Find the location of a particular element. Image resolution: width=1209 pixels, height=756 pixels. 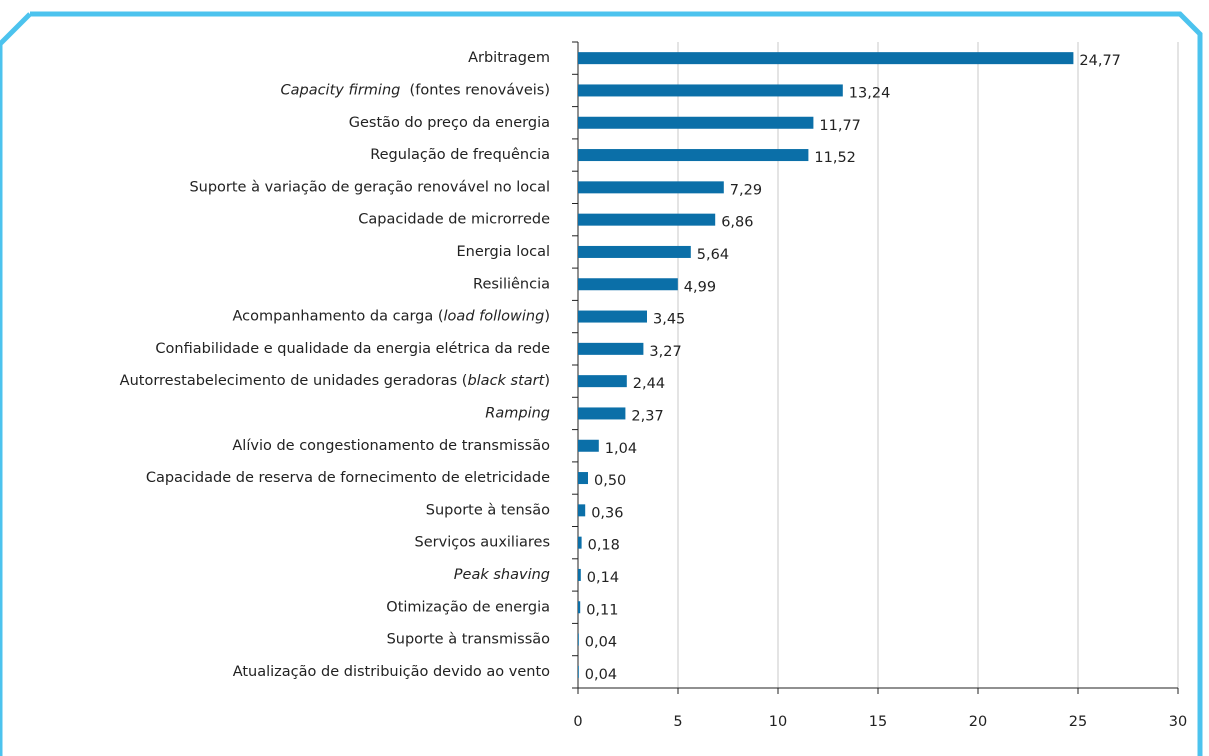

x-tick-label: 25 is located at coordinates (1078, 722).